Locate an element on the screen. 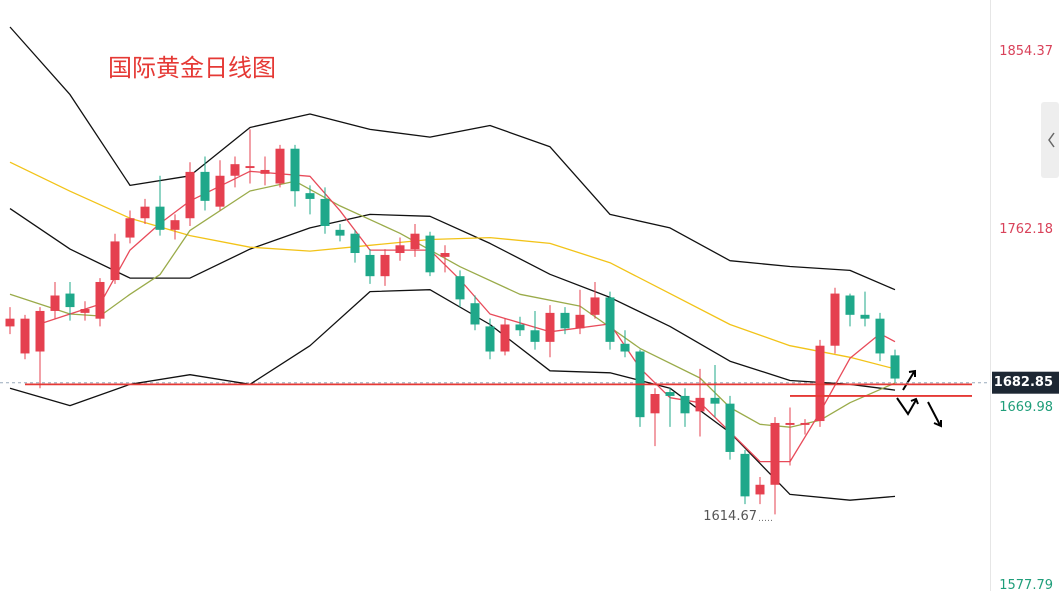 The width and height of the screenshot is (1059, 591). y-tick-label: 1577.79 is located at coordinates (1026, 584).